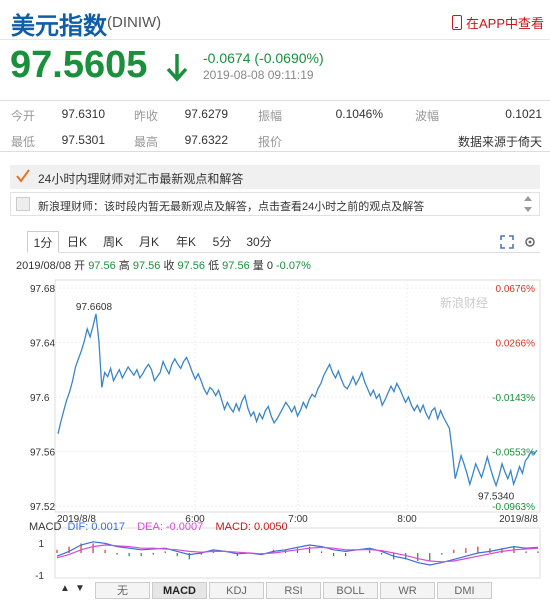 This screenshot has width=550, height=600. Describe the element at coordinates (42, 344) in the screenshot. I see `y-tick-label: 97.64` at that location.